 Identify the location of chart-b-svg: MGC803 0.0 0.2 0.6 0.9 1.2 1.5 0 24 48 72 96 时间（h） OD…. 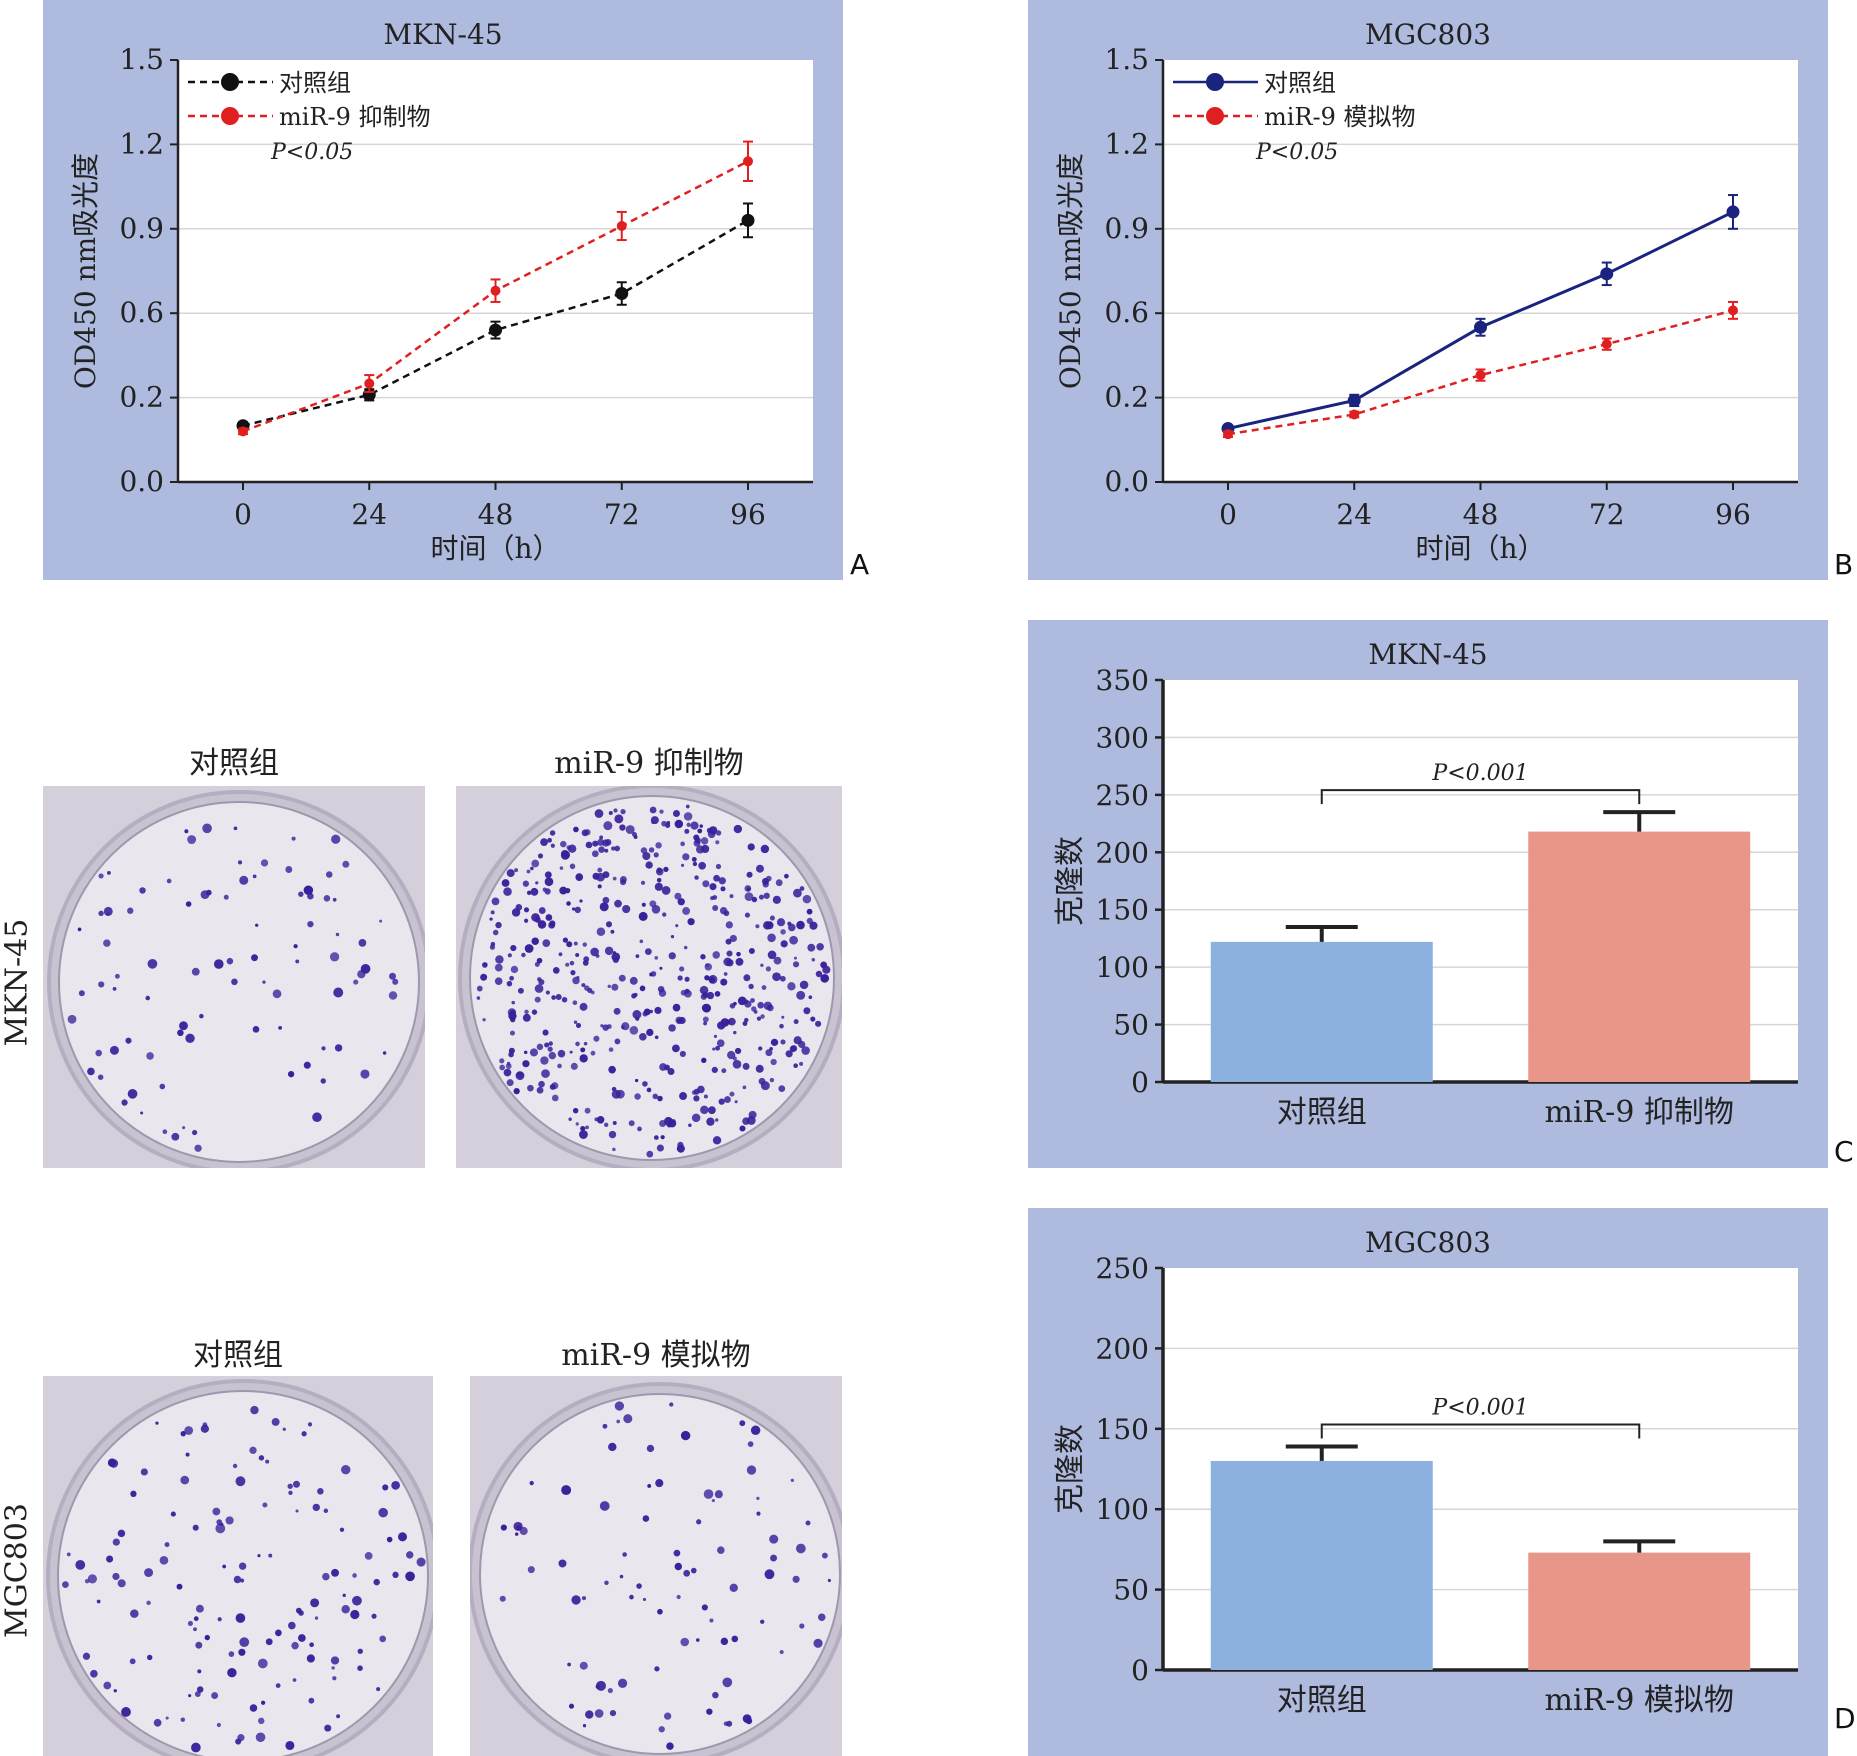
(1426, 291).